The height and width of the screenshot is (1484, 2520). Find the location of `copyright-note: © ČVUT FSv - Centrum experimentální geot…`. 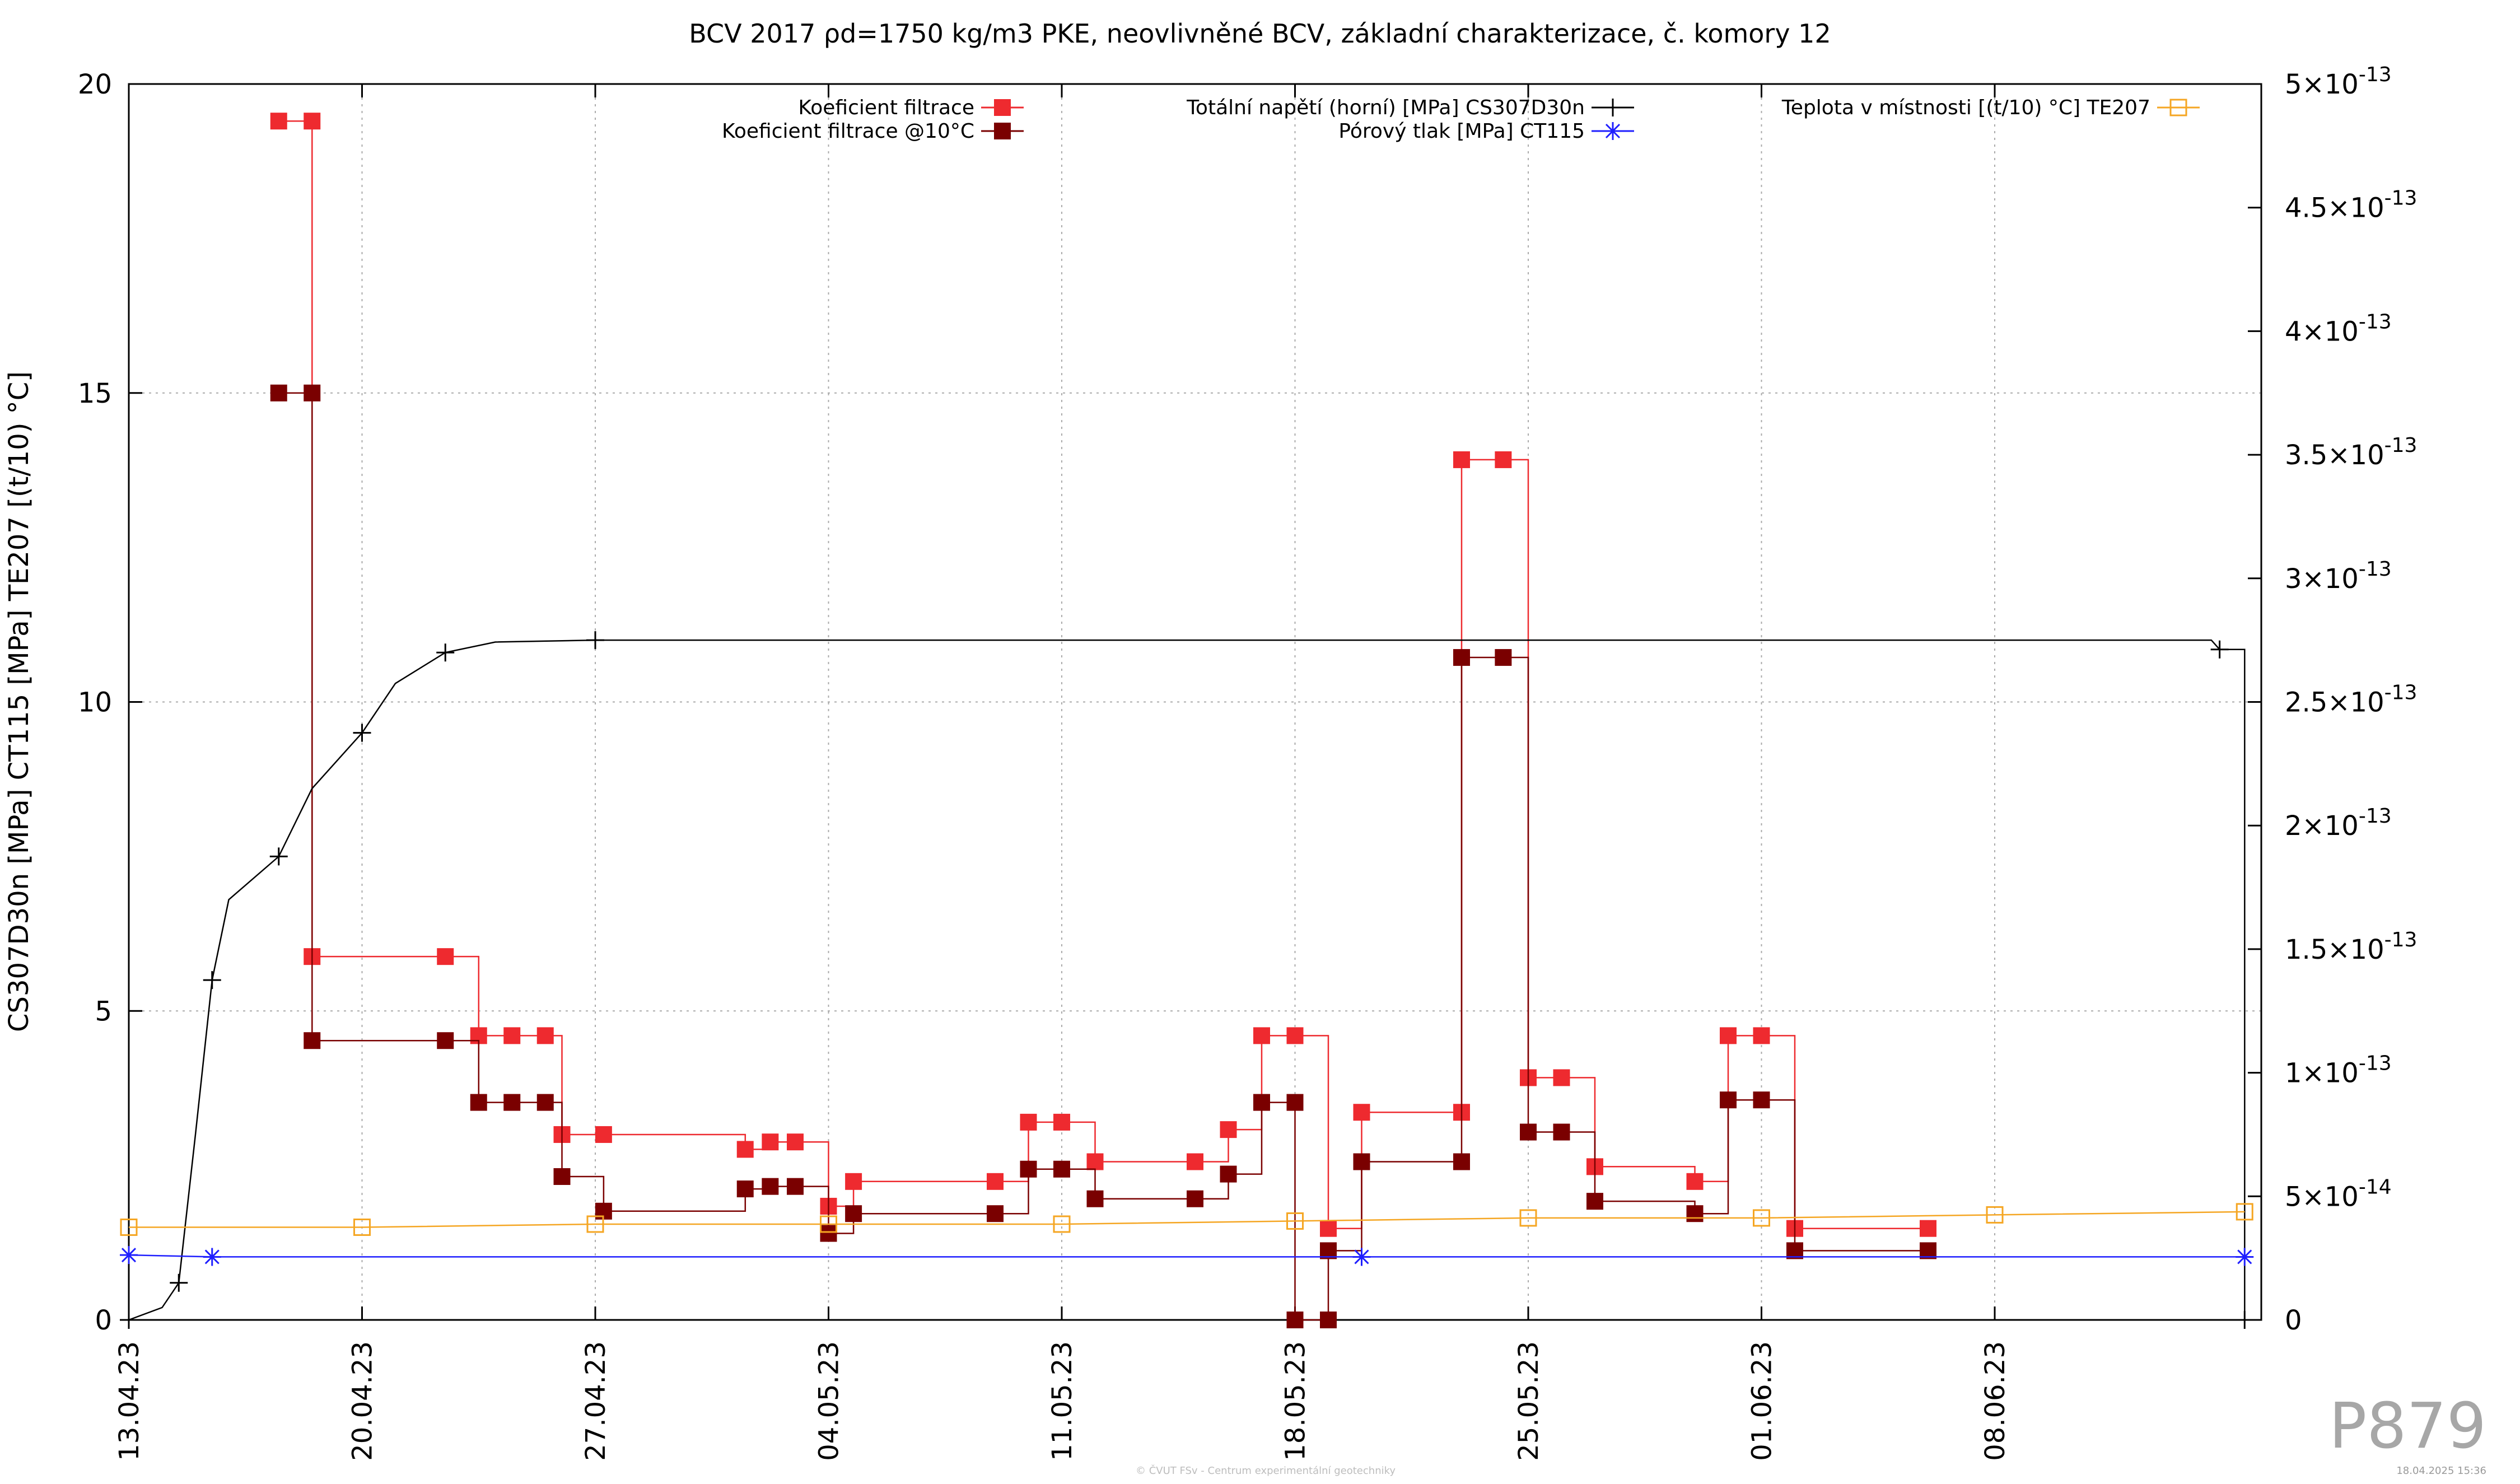

copyright-note: © ČVUT FSv - Centrum experimentální geot… is located at coordinates (1266, 1471).